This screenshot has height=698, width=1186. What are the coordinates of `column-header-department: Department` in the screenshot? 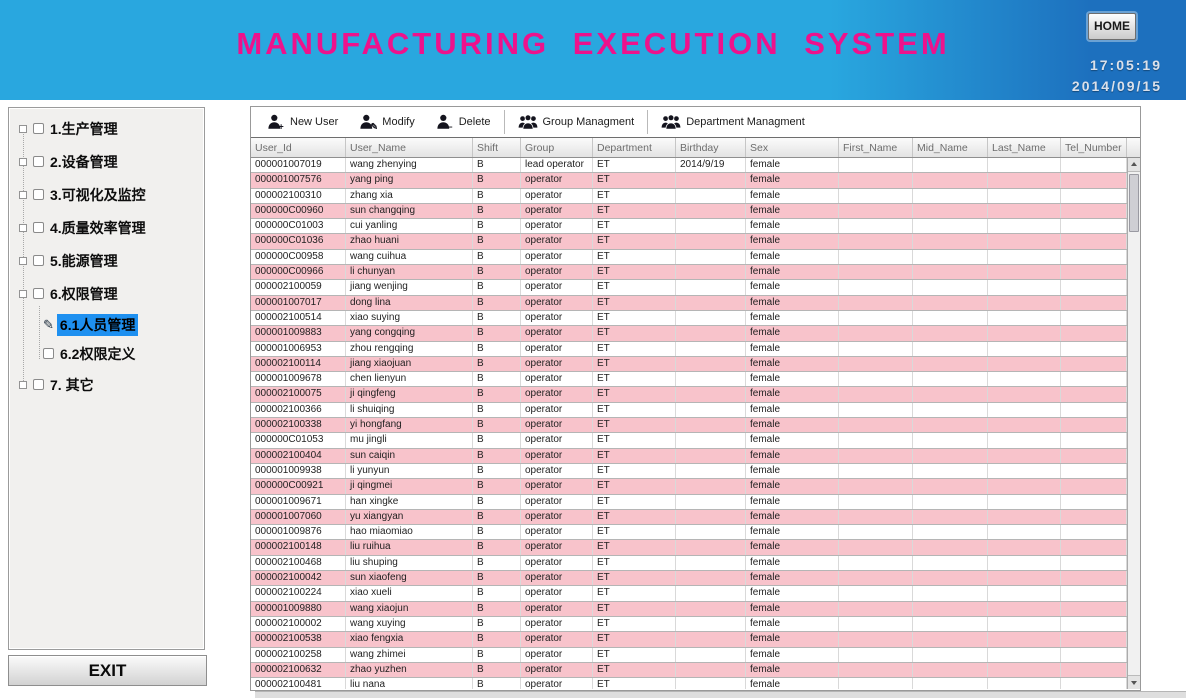 It's located at (634, 147).